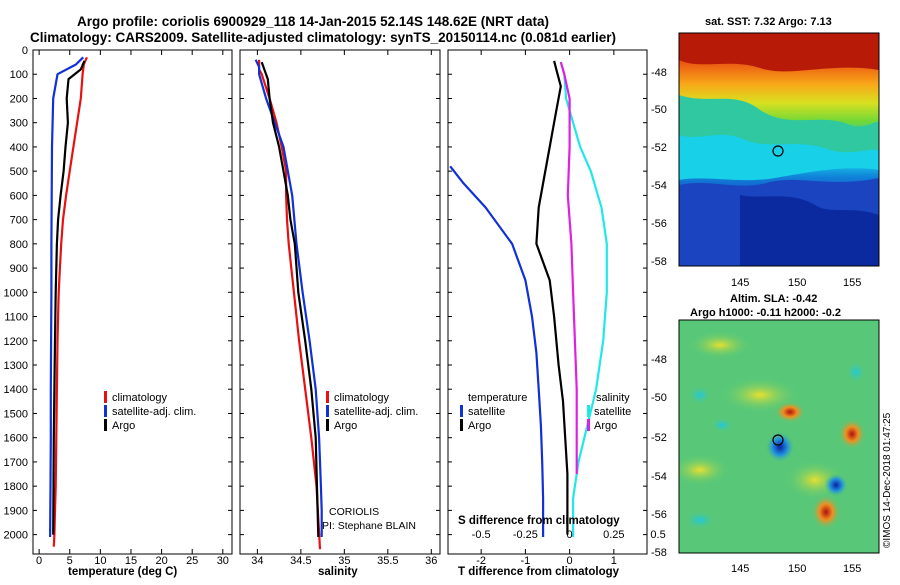 The width and height of the screenshot is (900, 585). Describe the element at coordinates (300, 561) in the screenshot. I see `x-tick-label: 34.5` at that location.